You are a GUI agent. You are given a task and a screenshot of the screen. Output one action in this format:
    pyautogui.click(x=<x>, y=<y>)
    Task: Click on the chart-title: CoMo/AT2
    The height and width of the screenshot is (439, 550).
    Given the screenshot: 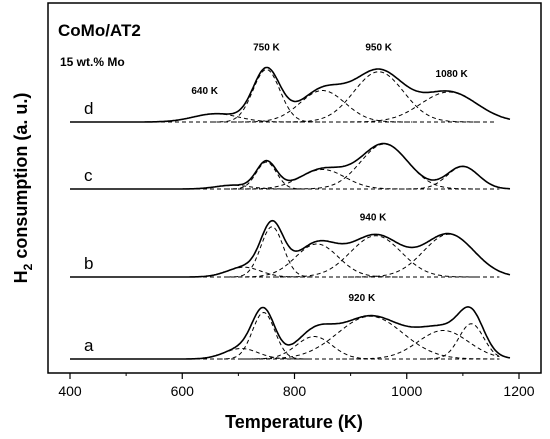 What is the action you would take?
    pyautogui.click(x=99, y=30)
    